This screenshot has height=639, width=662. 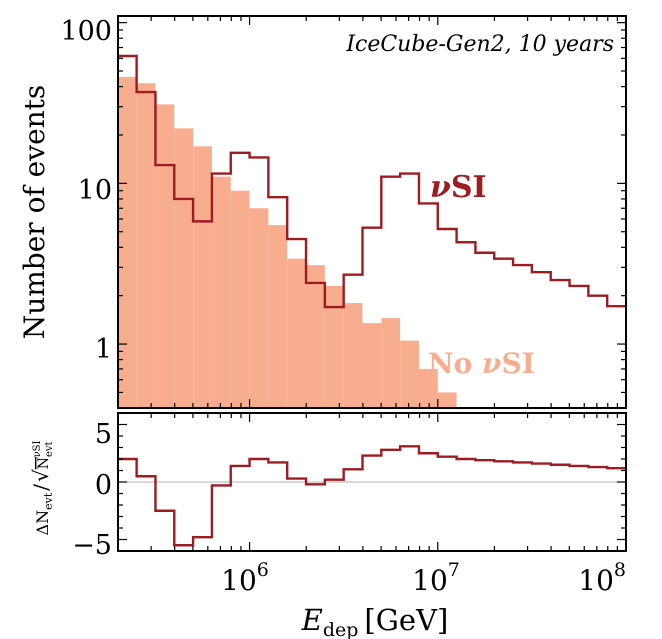 What do you see at coordinates (341, 629) in the screenshot?
I see `xlabel-sub: dep` at bounding box center [341, 629].